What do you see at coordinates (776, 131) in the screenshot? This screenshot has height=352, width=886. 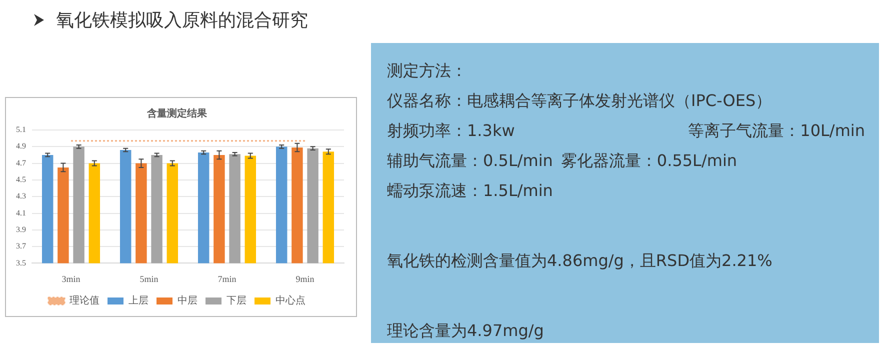 I see `text: 等离子气流量：10L/min` at bounding box center [776, 131].